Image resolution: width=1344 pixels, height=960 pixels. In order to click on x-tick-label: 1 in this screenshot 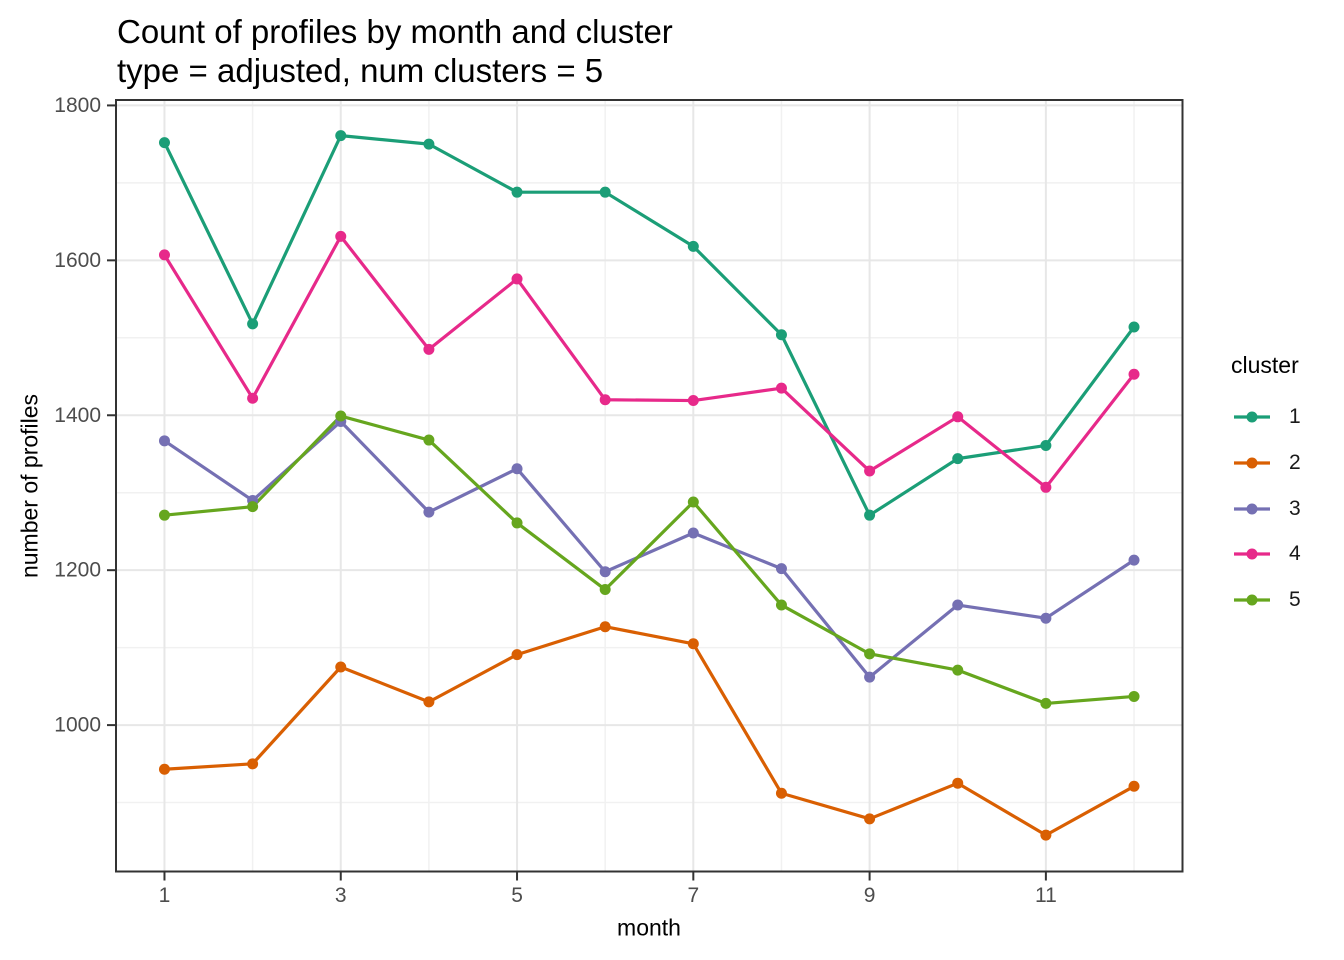, I will do `click(165, 895)`.